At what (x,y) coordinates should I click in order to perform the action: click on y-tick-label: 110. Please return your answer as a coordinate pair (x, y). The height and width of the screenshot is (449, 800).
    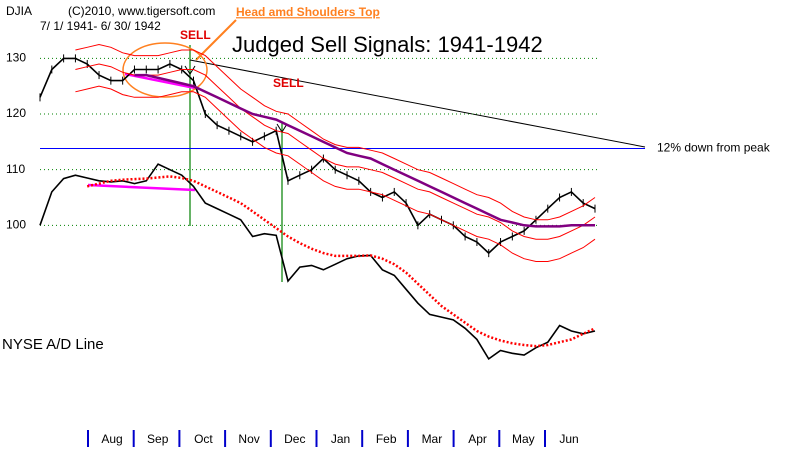
    Looking at the image, I should click on (15, 169).